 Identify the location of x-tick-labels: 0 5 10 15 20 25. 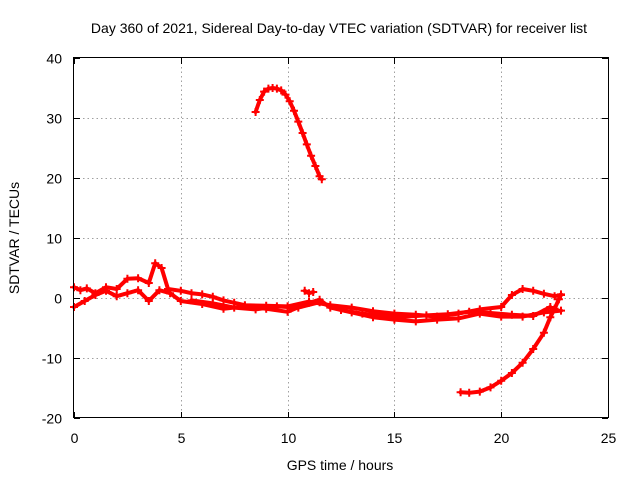
(344, 438).